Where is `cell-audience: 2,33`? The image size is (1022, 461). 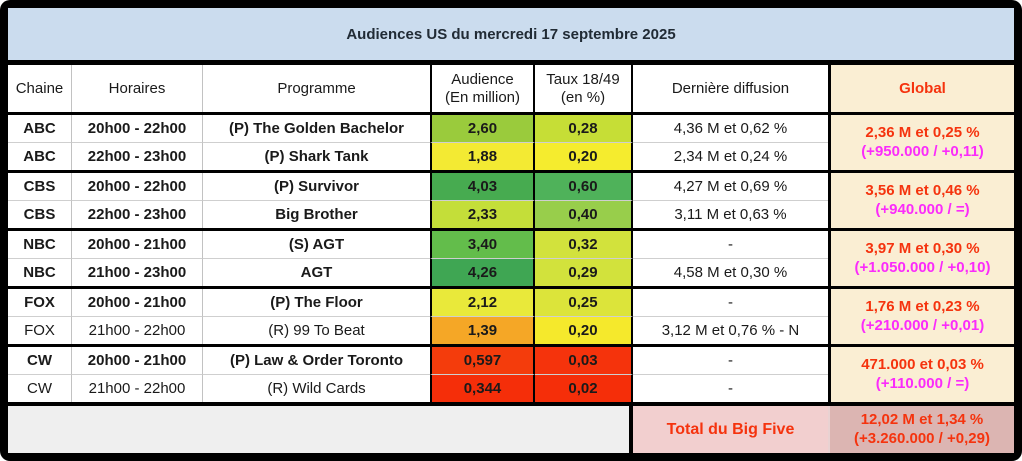
cell-audience: 2,33 is located at coordinates (482, 214).